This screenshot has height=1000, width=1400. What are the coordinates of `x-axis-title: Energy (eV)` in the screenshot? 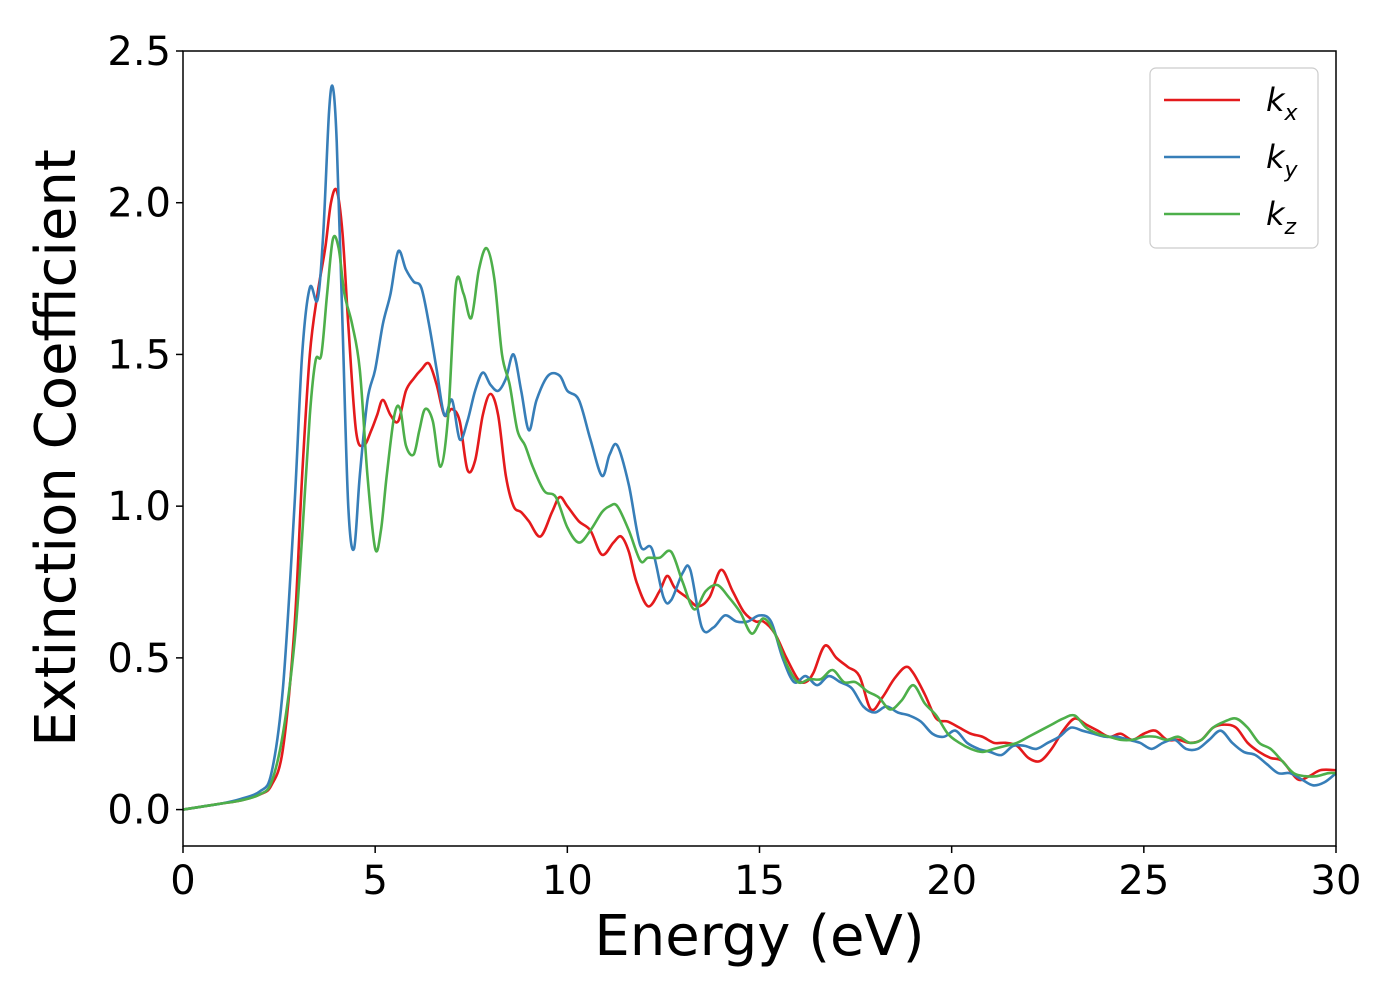 It's located at (759, 936).